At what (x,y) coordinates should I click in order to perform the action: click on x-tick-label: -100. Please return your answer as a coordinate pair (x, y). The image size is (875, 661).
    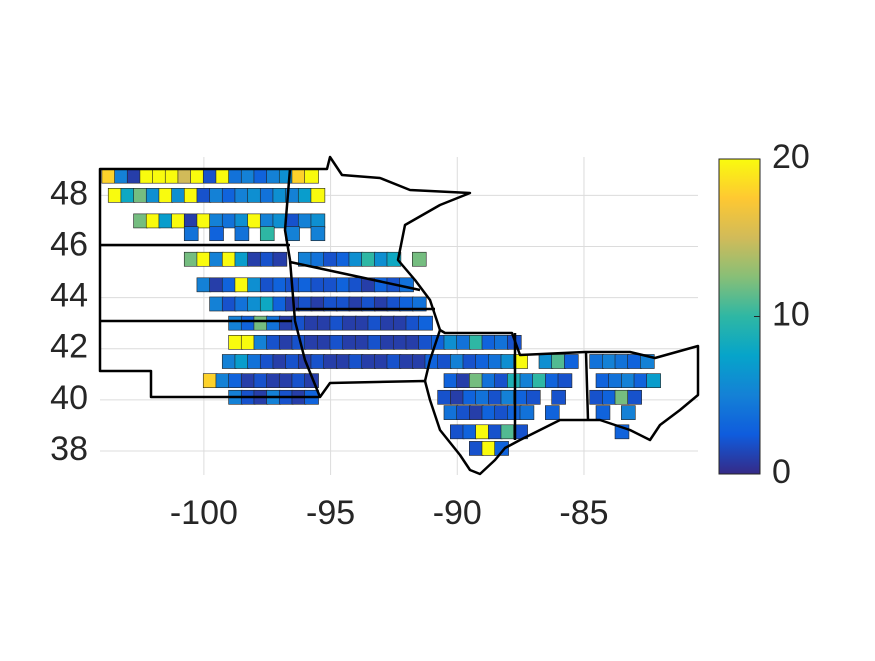
    Looking at the image, I should click on (204, 513).